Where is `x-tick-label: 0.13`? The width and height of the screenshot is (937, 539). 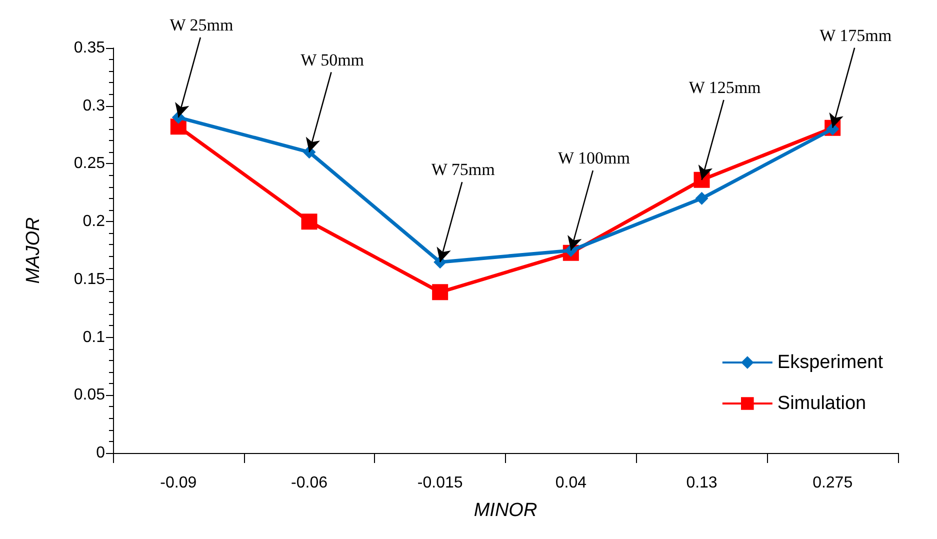 x-tick-label: 0.13 is located at coordinates (702, 483).